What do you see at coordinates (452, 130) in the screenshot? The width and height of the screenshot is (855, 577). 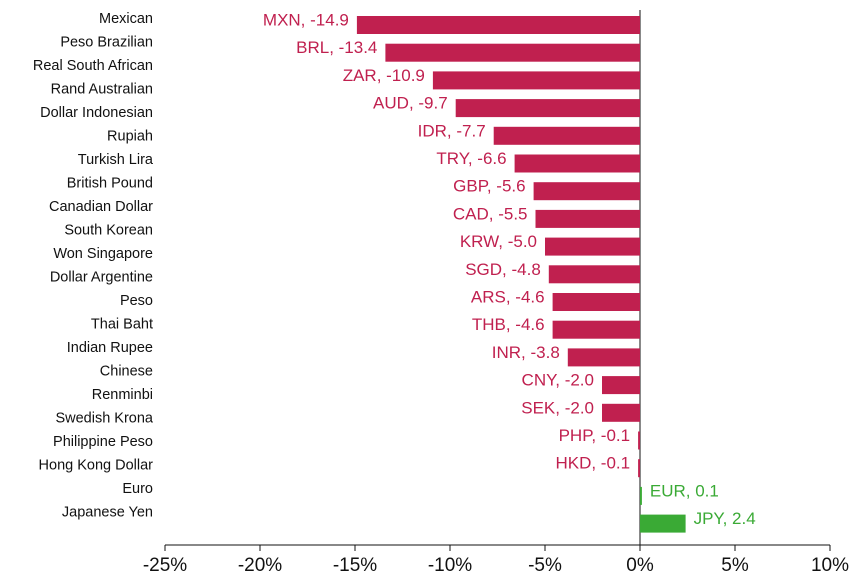 I see `value-label: IDR, -7.7` at bounding box center [452, 130].